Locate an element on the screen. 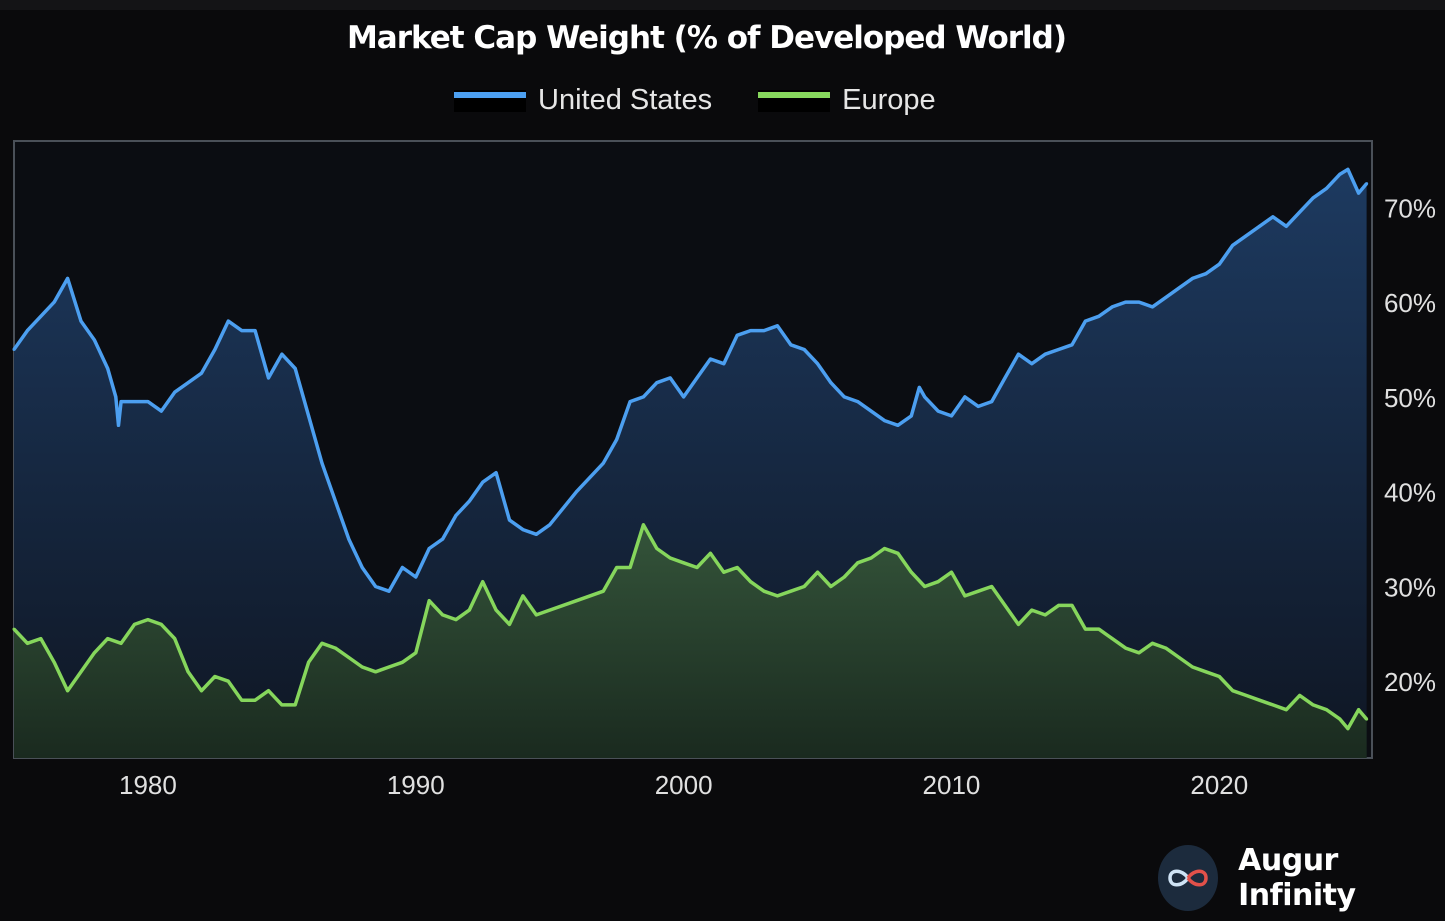  infinity-icon is located at coordinates (1188, 878).